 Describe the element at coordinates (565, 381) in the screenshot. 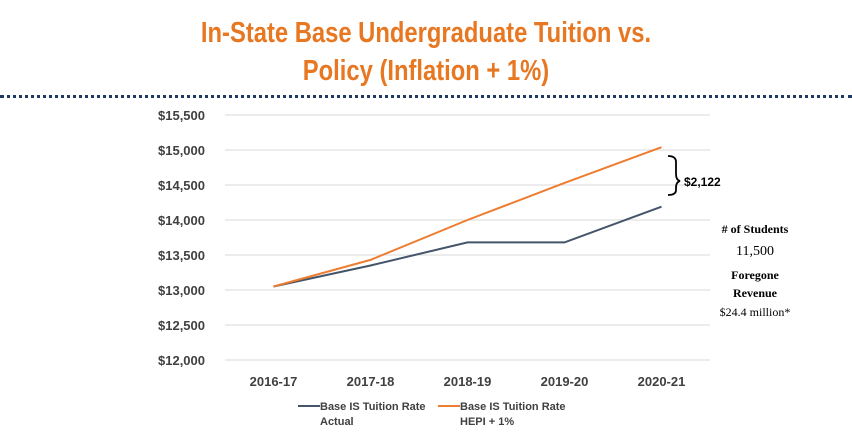

I see `x-tick-label: 2019-20` at that location.